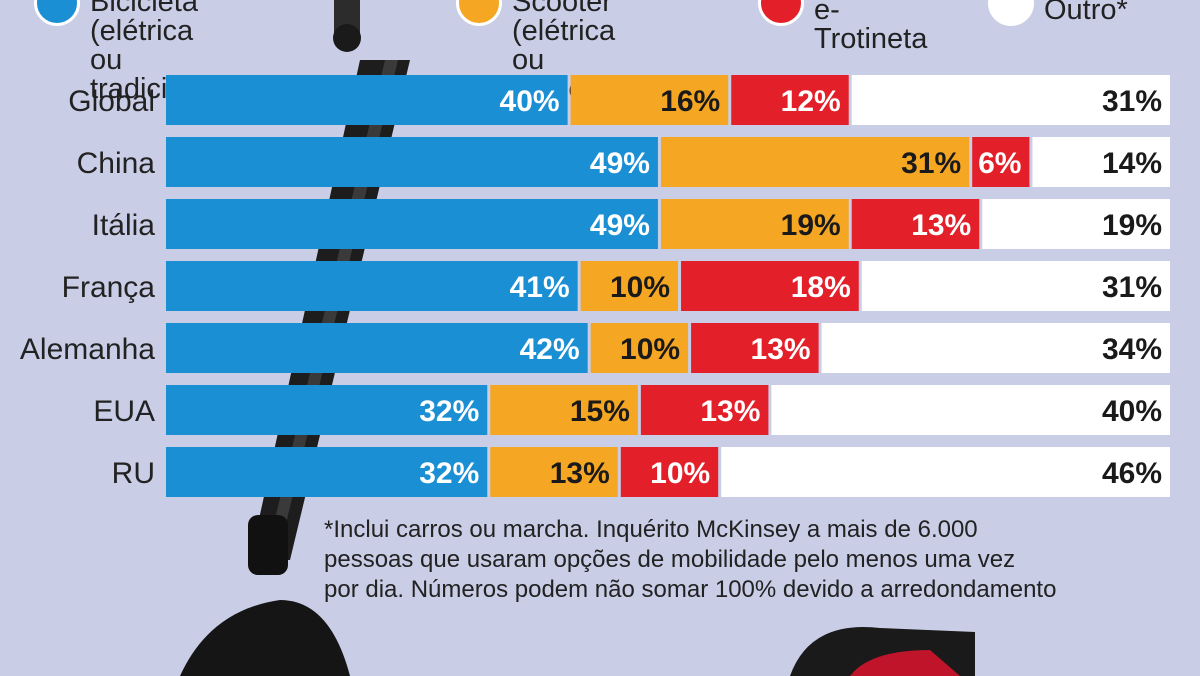 This screenshot has width=1200, height=676. I want to click on legend-label-outro: Outro*, so click(1086, 13).